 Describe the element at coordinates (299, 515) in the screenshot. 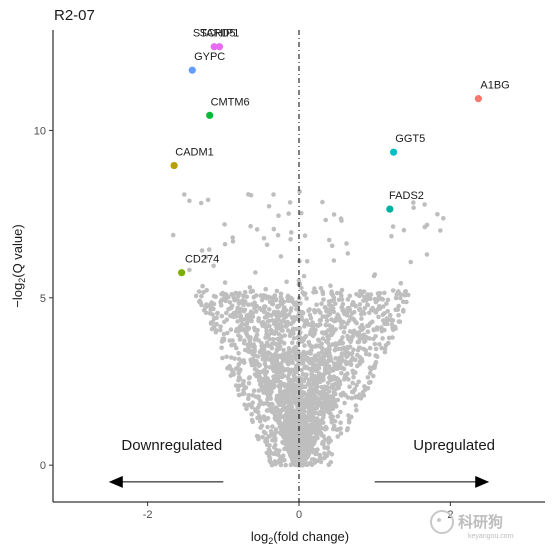

I see `x-tick-label: 0` at that location.